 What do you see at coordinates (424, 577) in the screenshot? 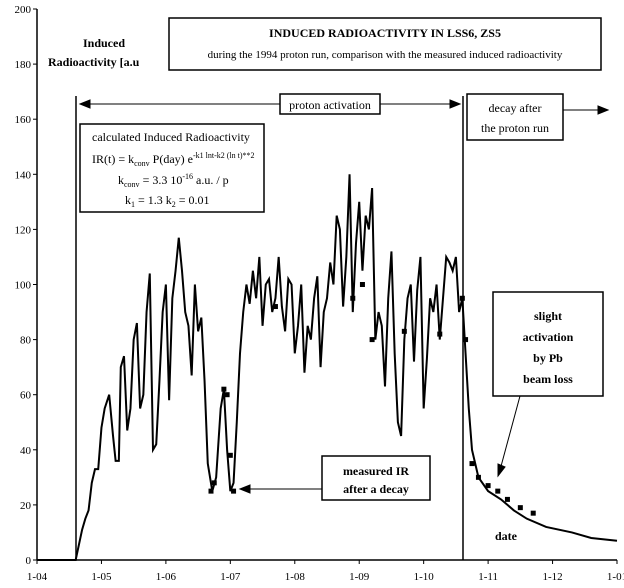
I see `x-tick-label: 1-10` at bounding box center [424, 577].